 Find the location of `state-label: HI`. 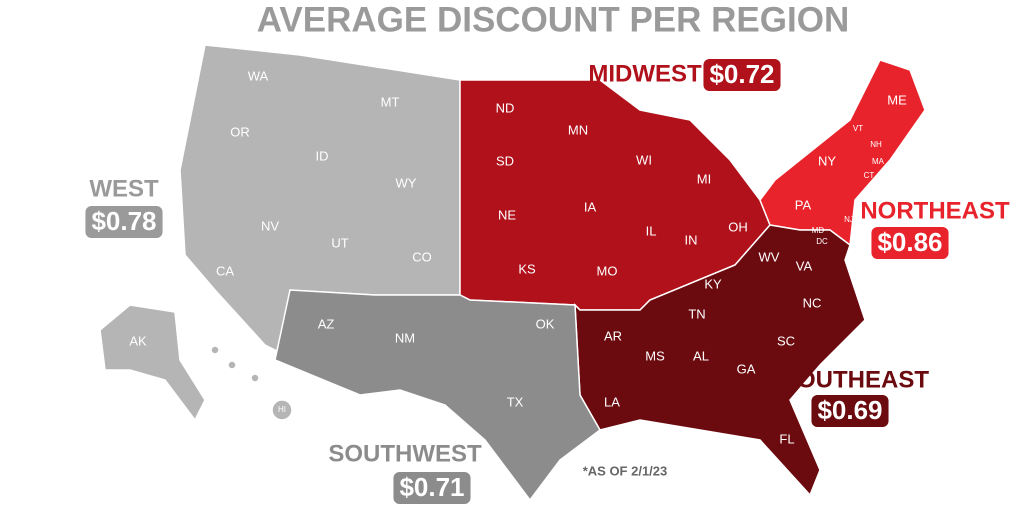

state-label: HI is located at coordinates (282, 409).